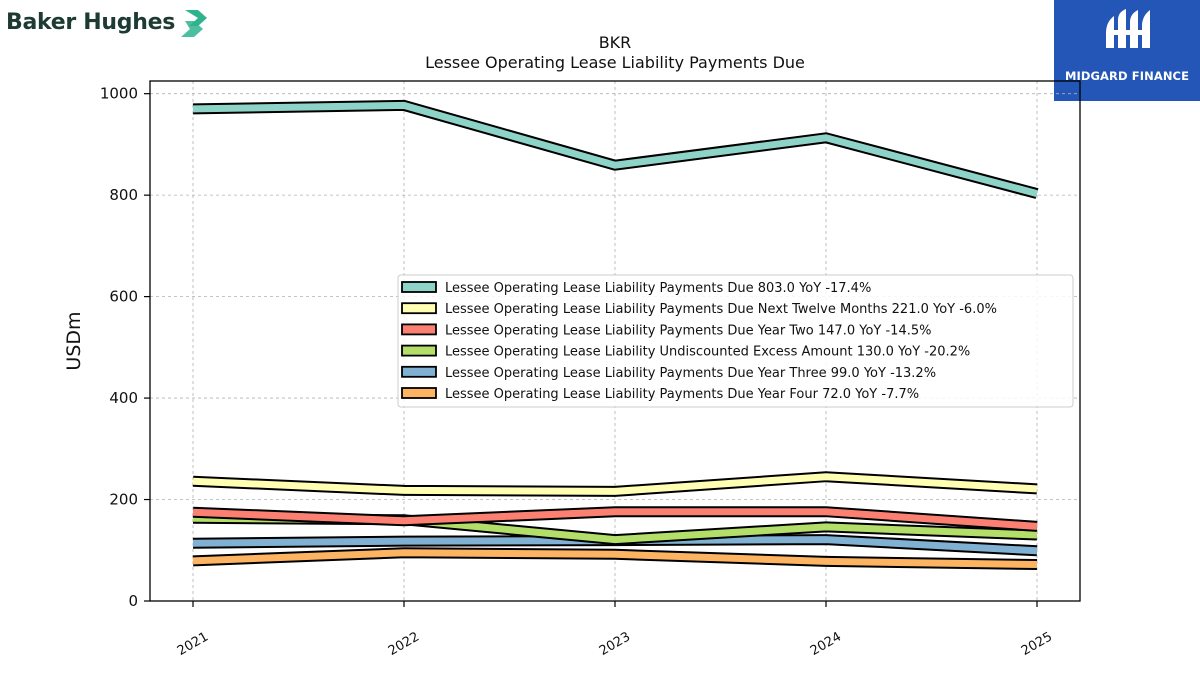 This screenshot has width=1200, height=675. Describe the element at coordinates (133, 601) in the screenshot. I see `y-tick-label: 0` at that location.